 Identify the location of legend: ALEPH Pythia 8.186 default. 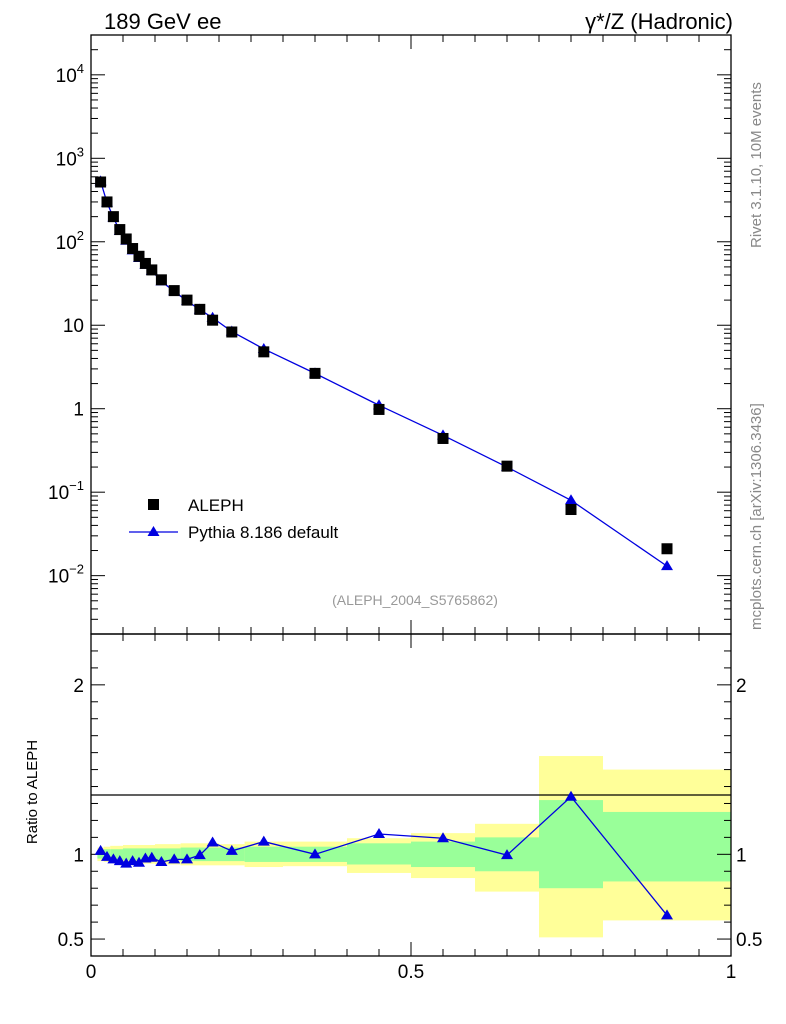
(234, 519).